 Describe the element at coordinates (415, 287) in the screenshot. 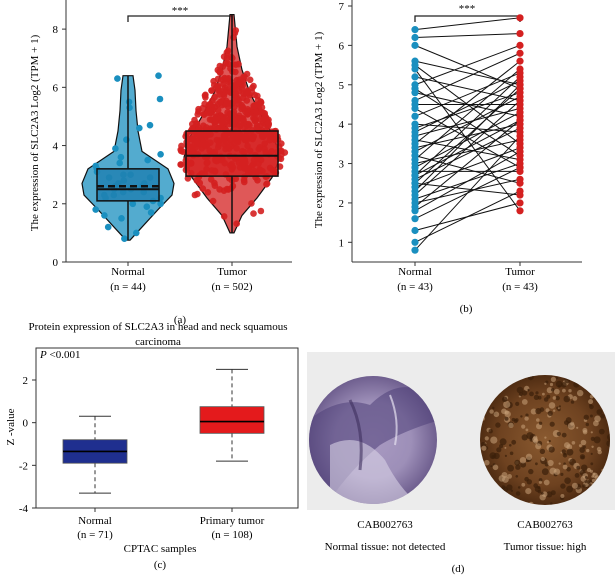

I see `panel-b-count-normal: (n = 43)` at that location.